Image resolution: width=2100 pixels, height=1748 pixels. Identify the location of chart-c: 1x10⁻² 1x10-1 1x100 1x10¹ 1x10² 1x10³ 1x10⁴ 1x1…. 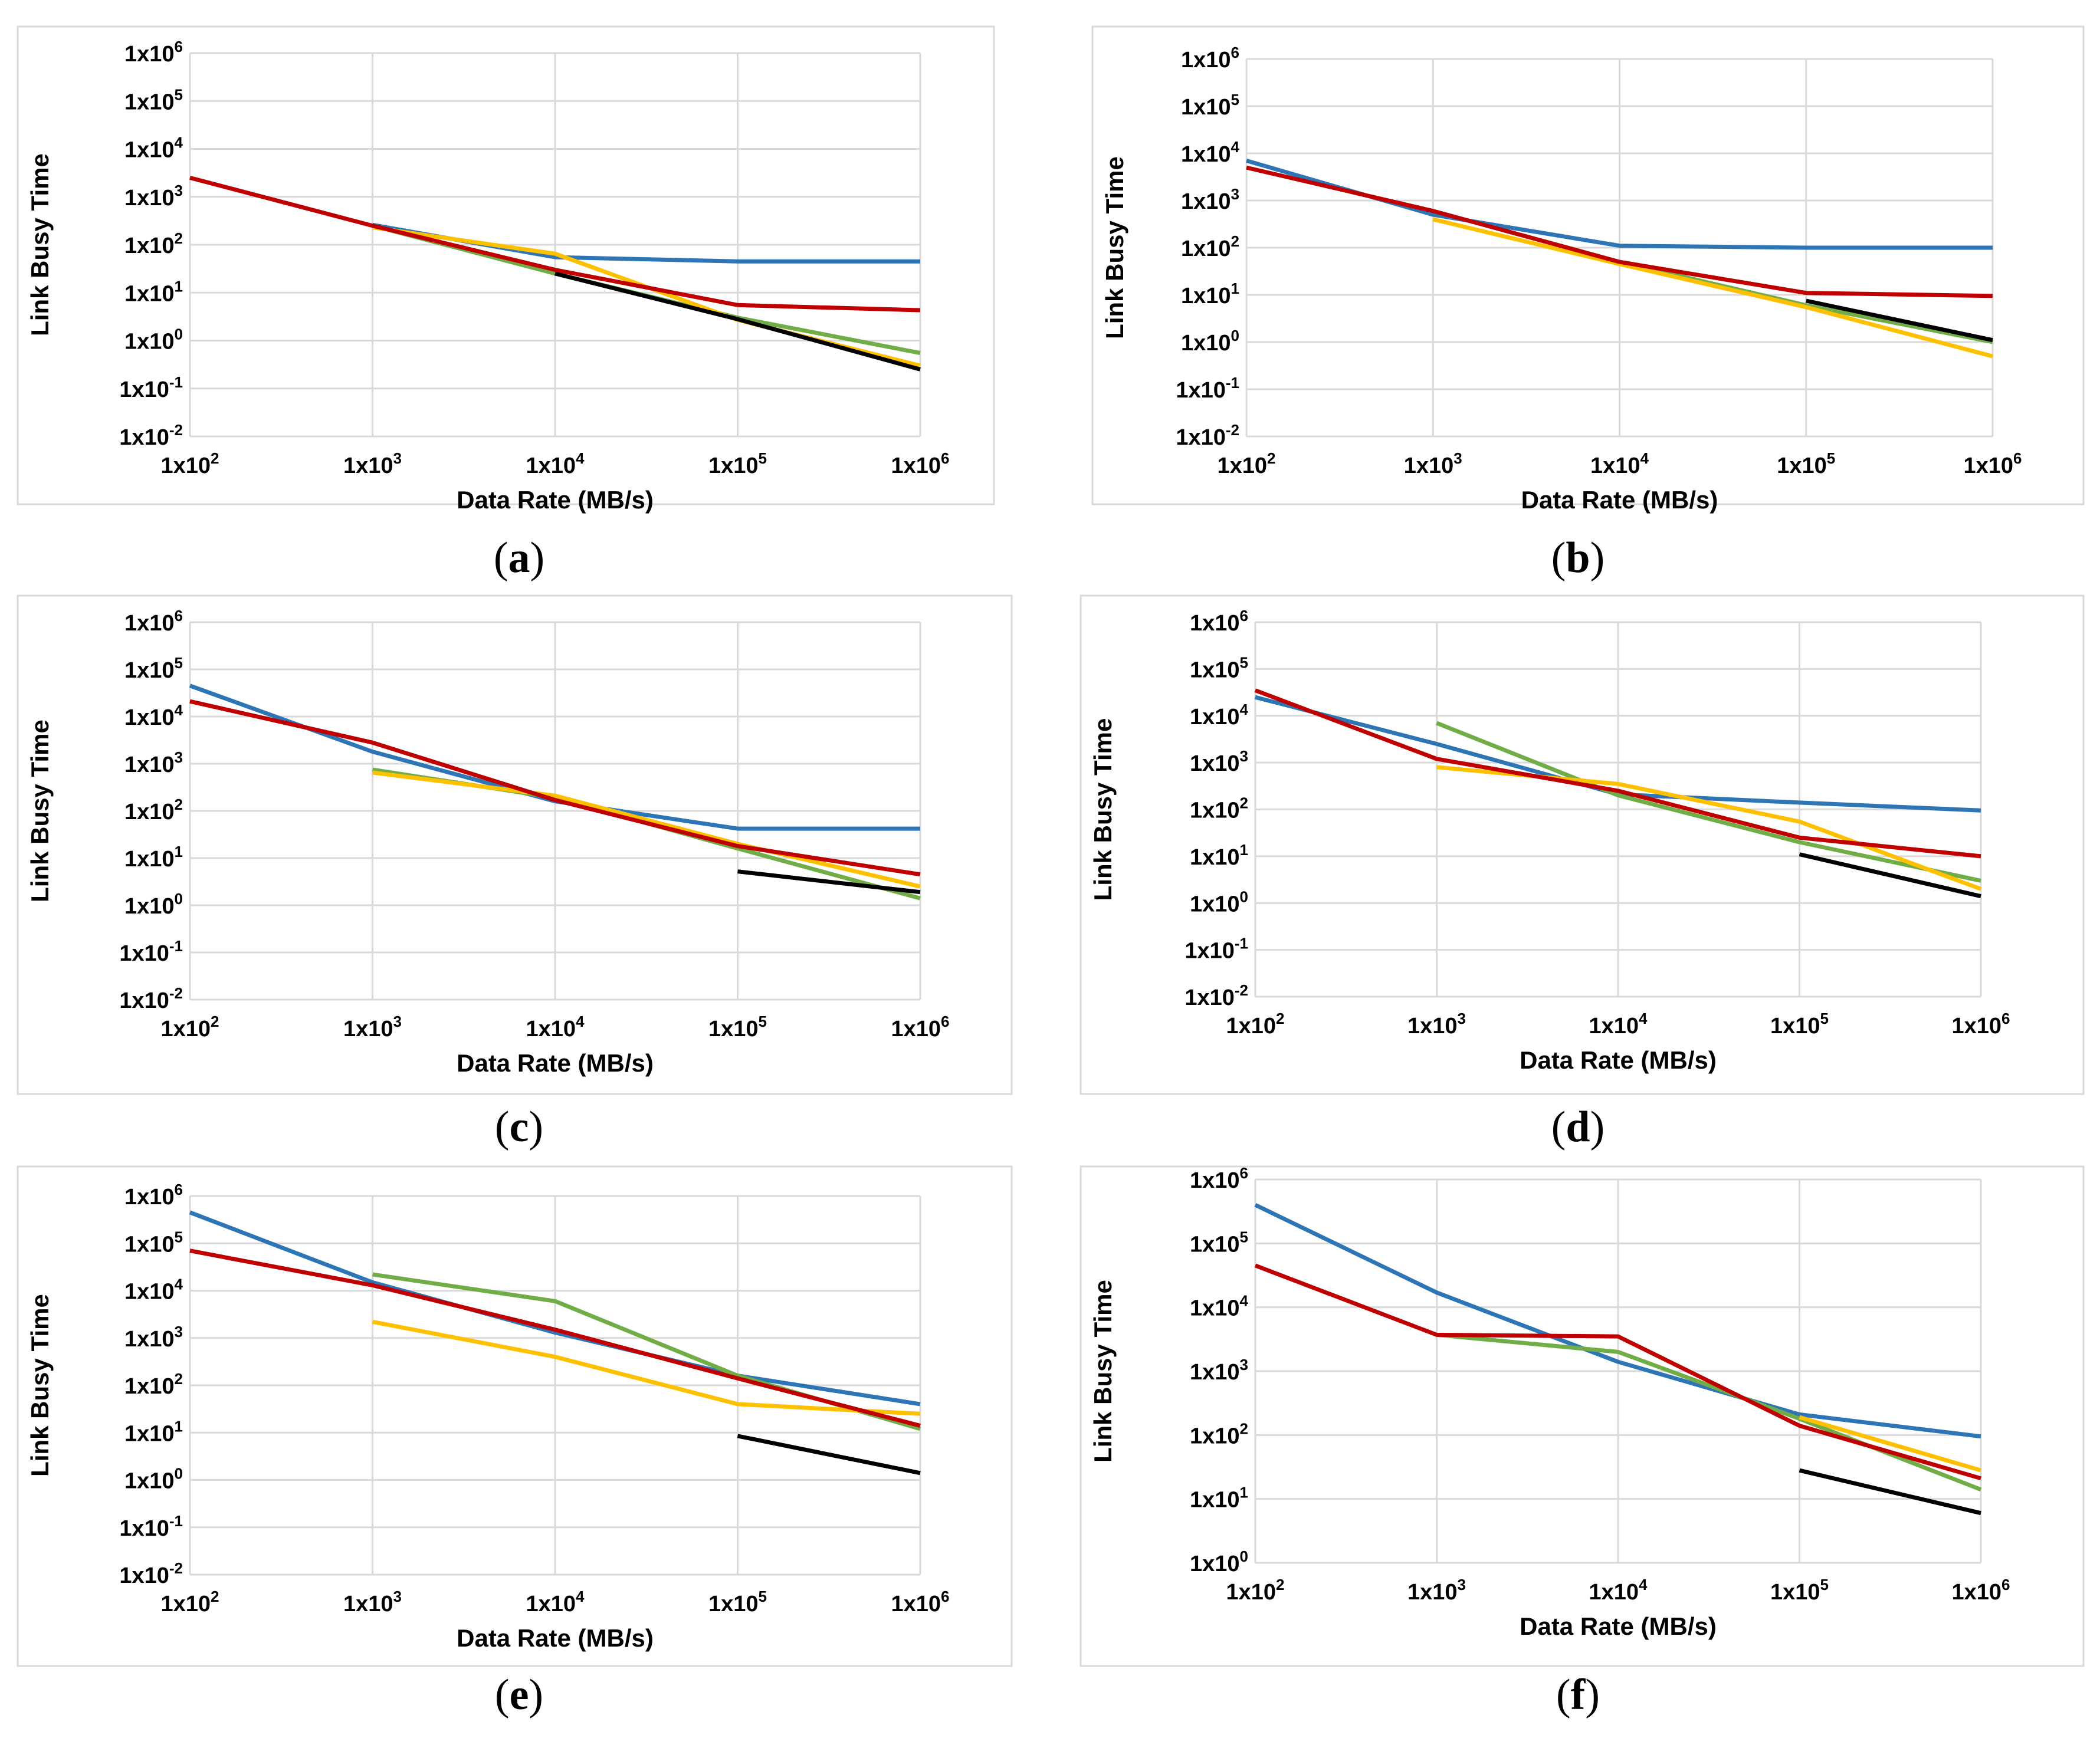
(515, 844).